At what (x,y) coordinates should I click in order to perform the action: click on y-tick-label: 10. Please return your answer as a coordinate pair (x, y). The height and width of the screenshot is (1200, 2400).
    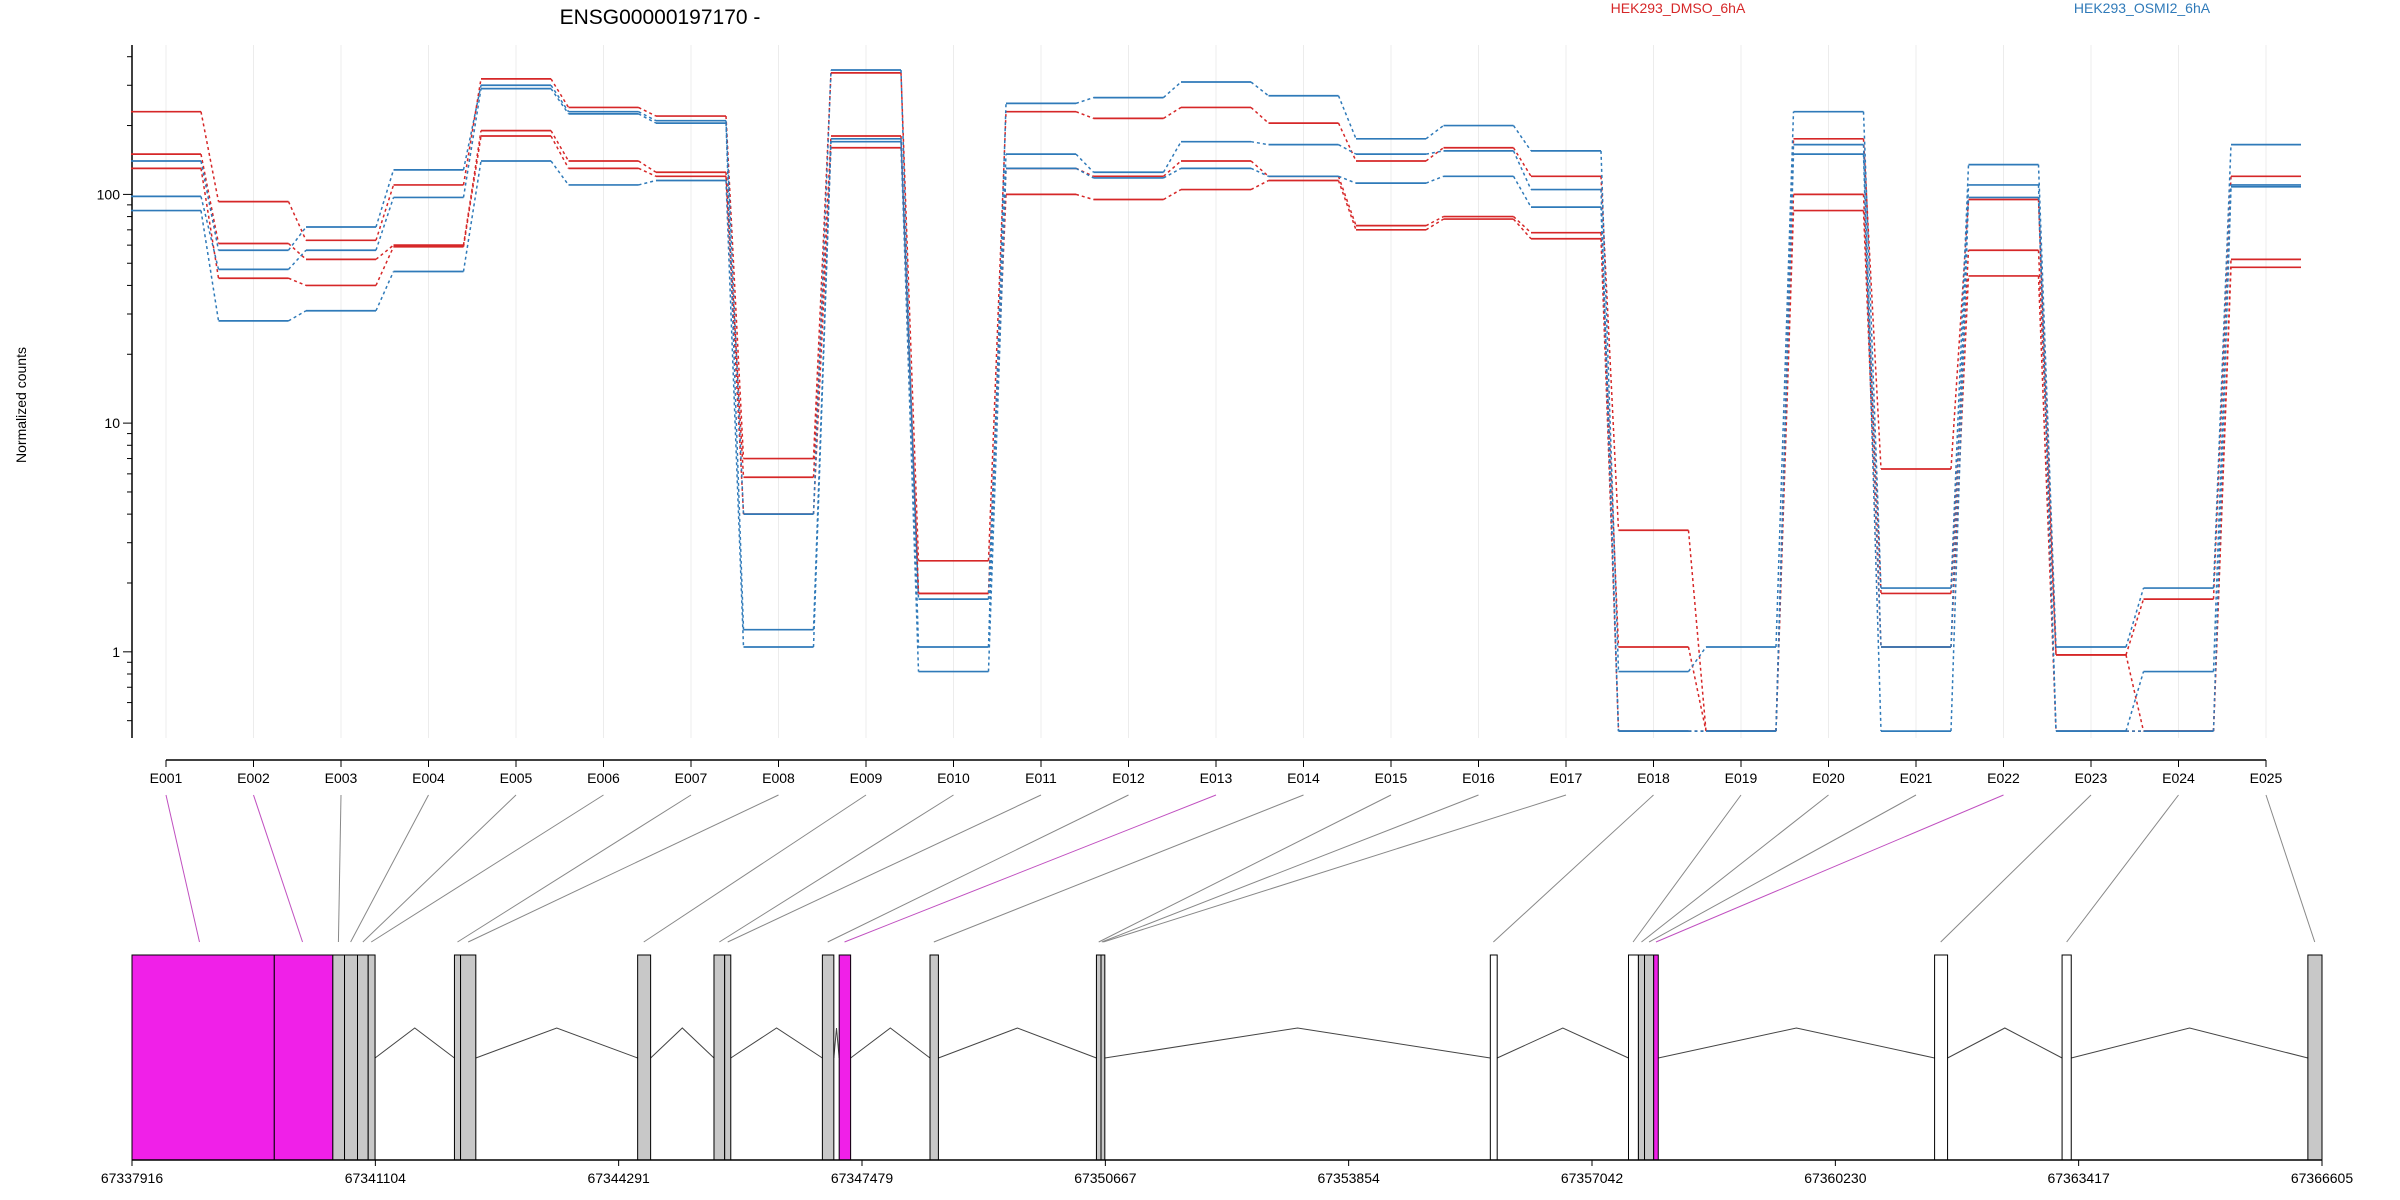
    Looking at the image, I should click on (112, 423).